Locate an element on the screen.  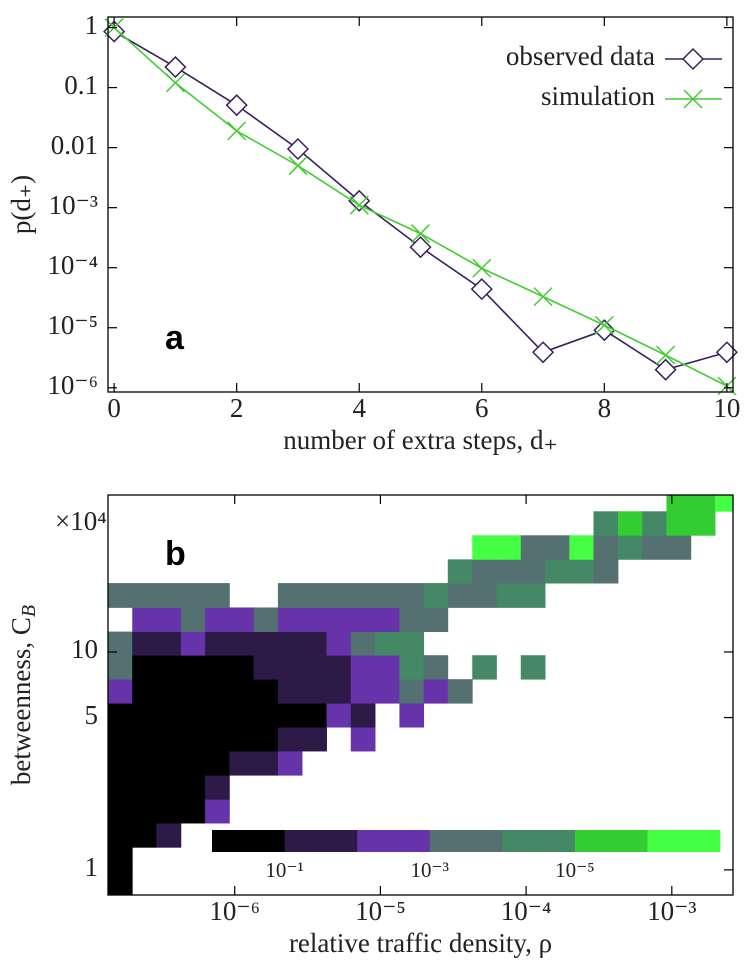
panel-label: a is located at coordinates (175, 338).